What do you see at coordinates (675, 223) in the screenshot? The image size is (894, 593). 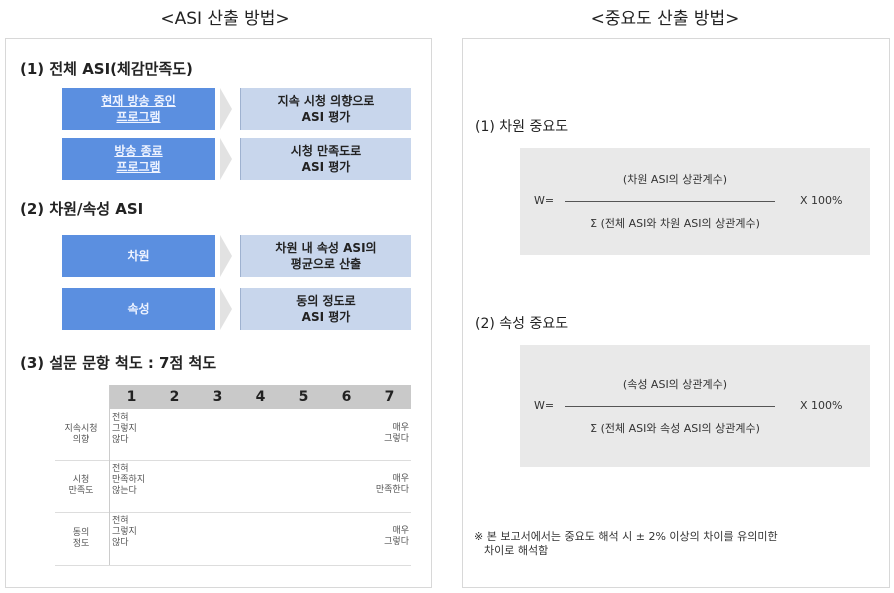 I see `denominator: Σ (전체 ASI와 차원 ASI의 상관계수)` at bounding box center [675, 223].